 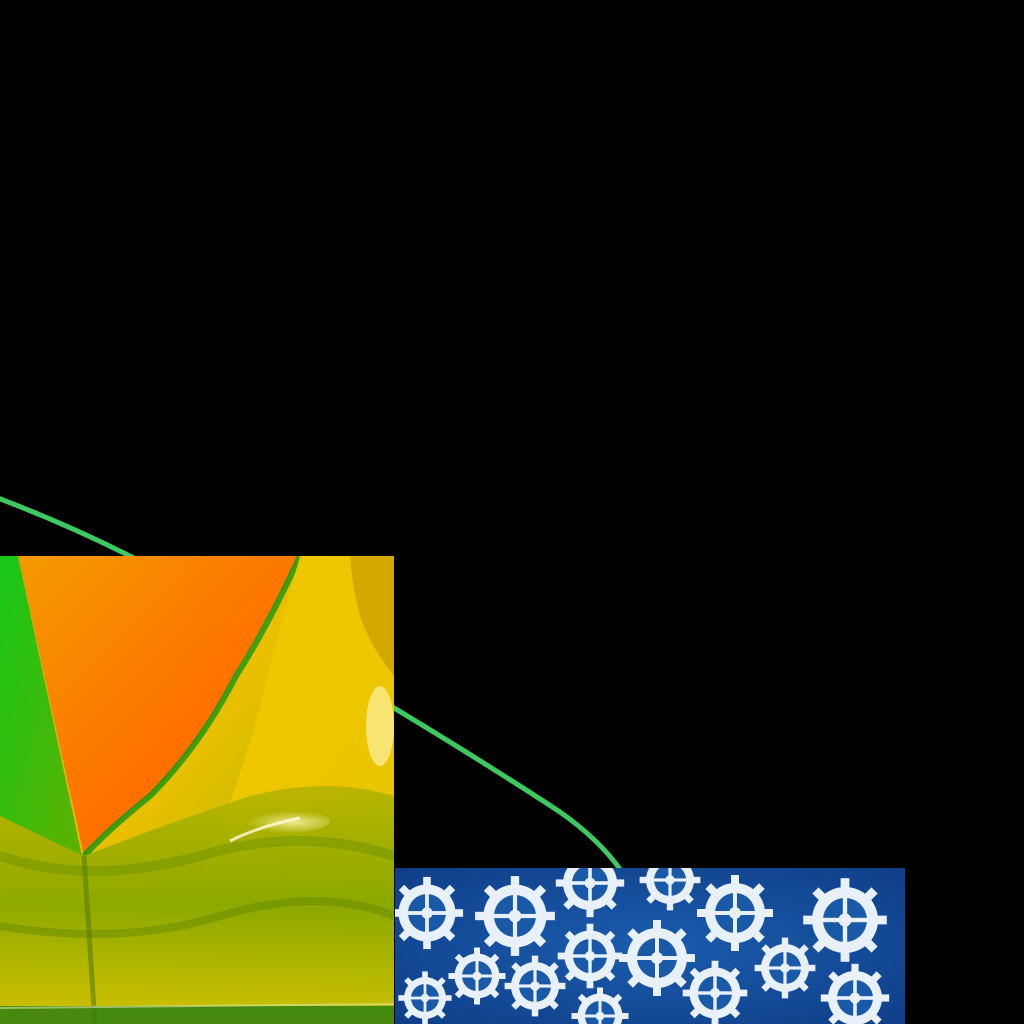 What do you see at coordinates (650, 946) in the screenshot?
I see `cyanotype-gears-photo` at bounding box center [650, 946].